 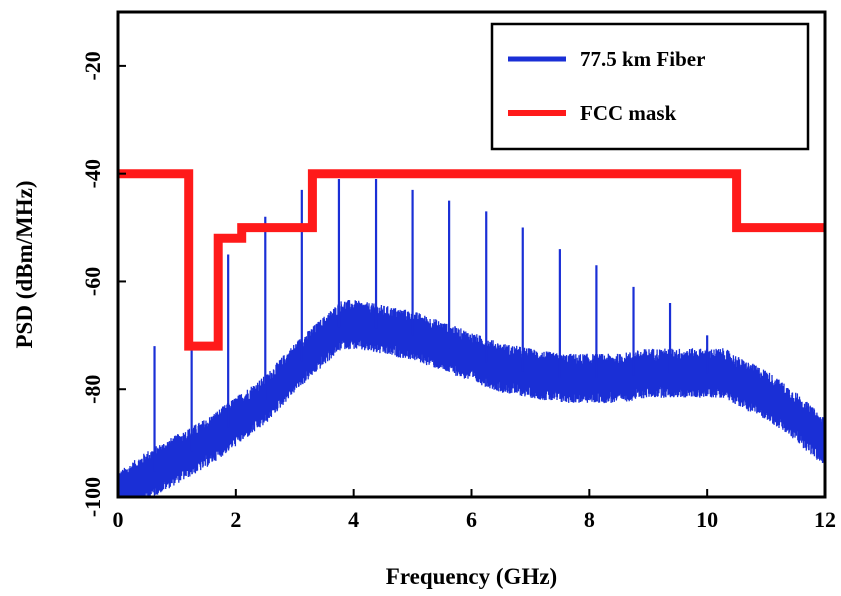 I want to click on x-tick-label: 10, so click(x=707, y=519).